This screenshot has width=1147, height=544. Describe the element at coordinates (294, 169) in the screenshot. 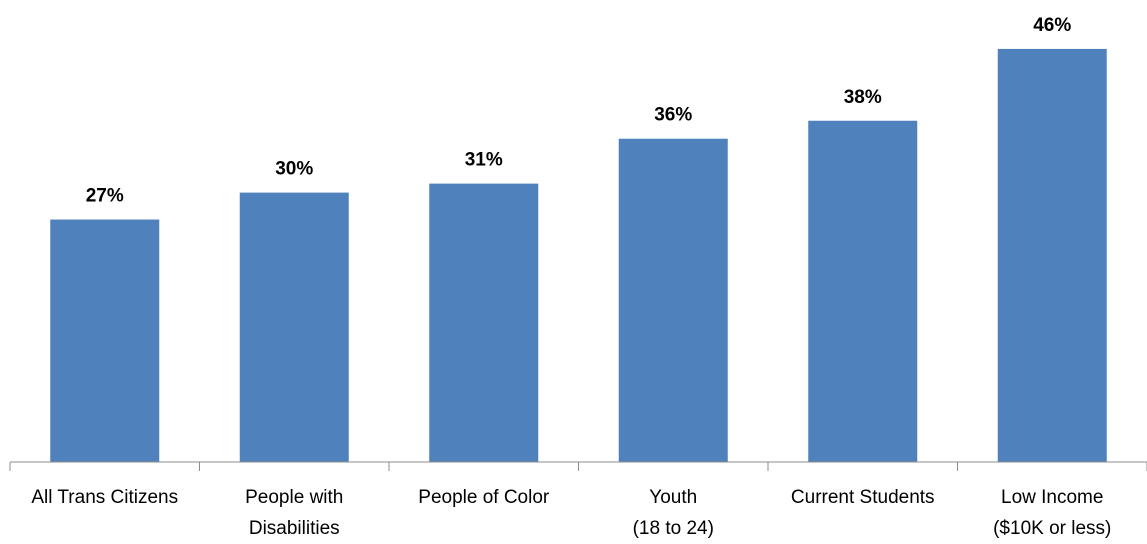

I see `bar-value-label: 30%` at that location.